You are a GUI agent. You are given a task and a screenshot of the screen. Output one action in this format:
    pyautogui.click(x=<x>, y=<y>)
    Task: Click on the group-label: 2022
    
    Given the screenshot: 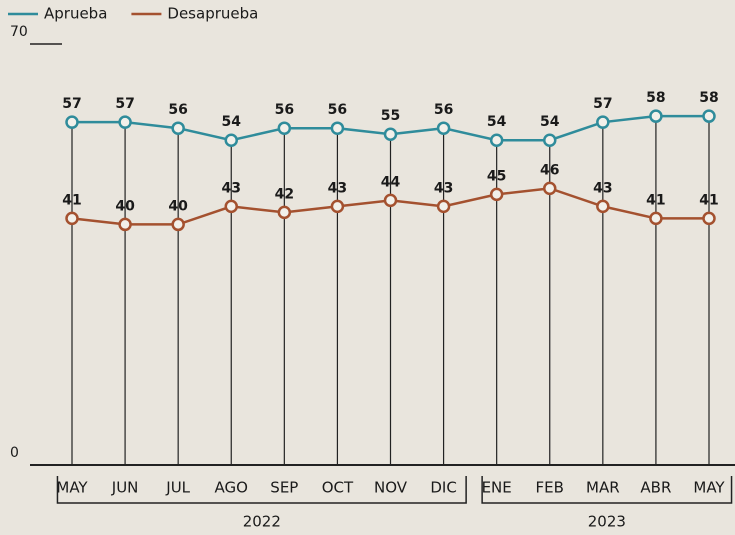 What is the action you would take?
    pyautogui.click(x=262, y=522)
    